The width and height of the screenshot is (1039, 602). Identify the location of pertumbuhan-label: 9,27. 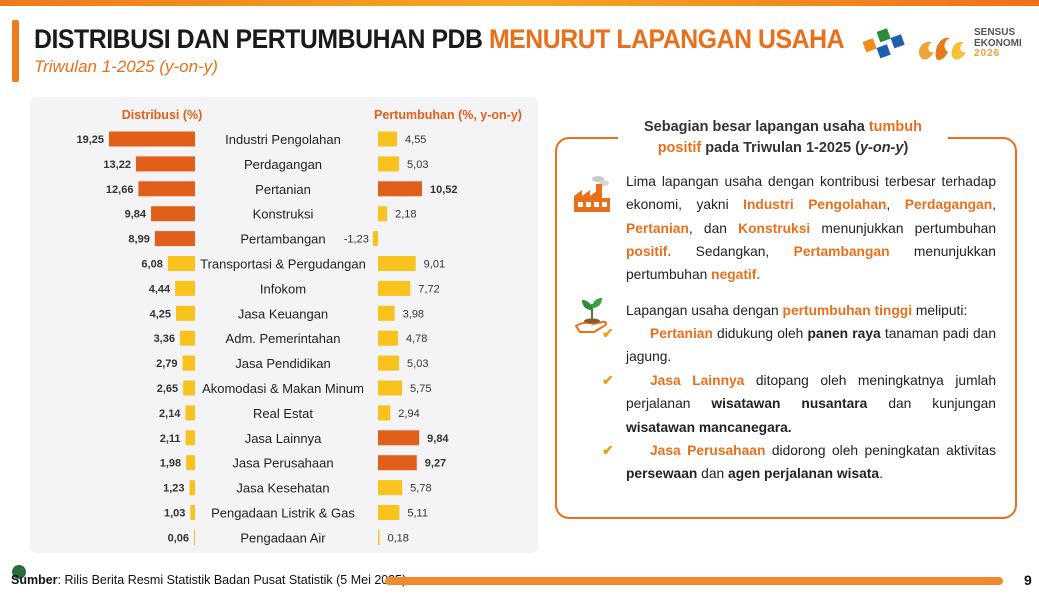
(435, 464).